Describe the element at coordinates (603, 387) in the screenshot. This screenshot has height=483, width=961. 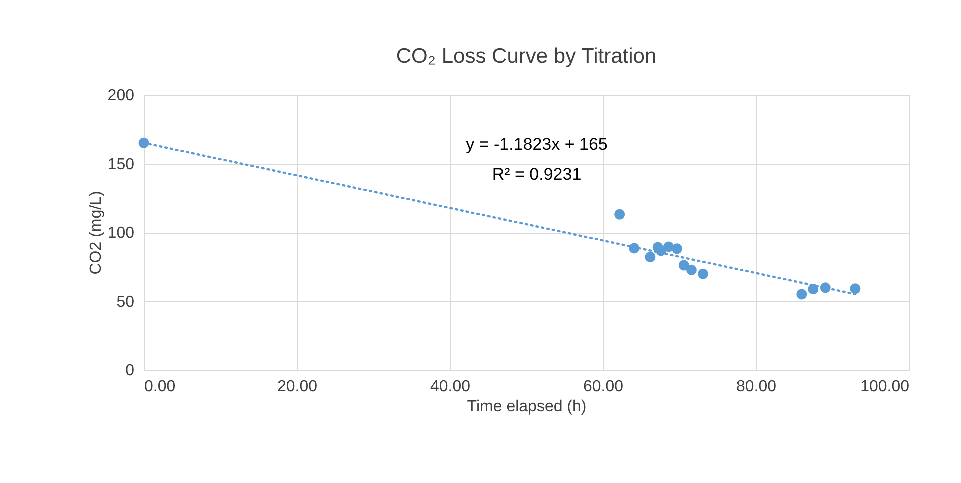
I see `x-tick-label: 60.00` at that location.